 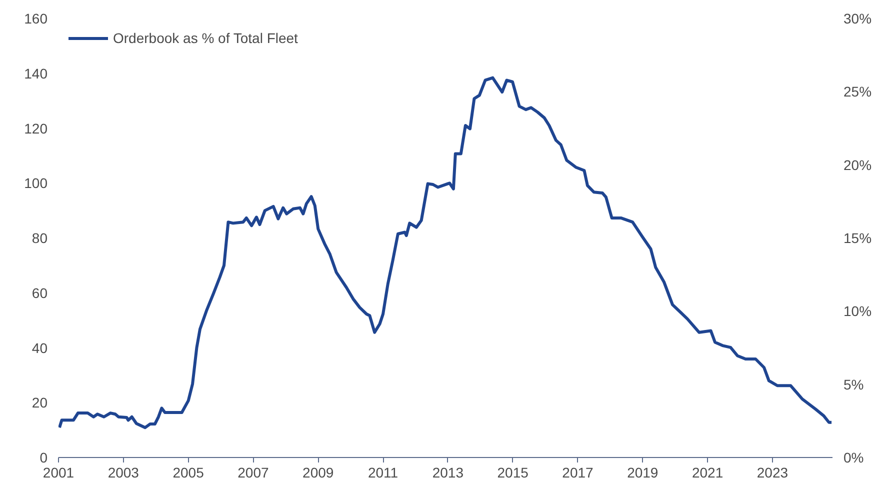 What do you see at coordinates (40, 402) in the screenshot?
I see `y-tick-label: 20` at bounding box center [40, 402].